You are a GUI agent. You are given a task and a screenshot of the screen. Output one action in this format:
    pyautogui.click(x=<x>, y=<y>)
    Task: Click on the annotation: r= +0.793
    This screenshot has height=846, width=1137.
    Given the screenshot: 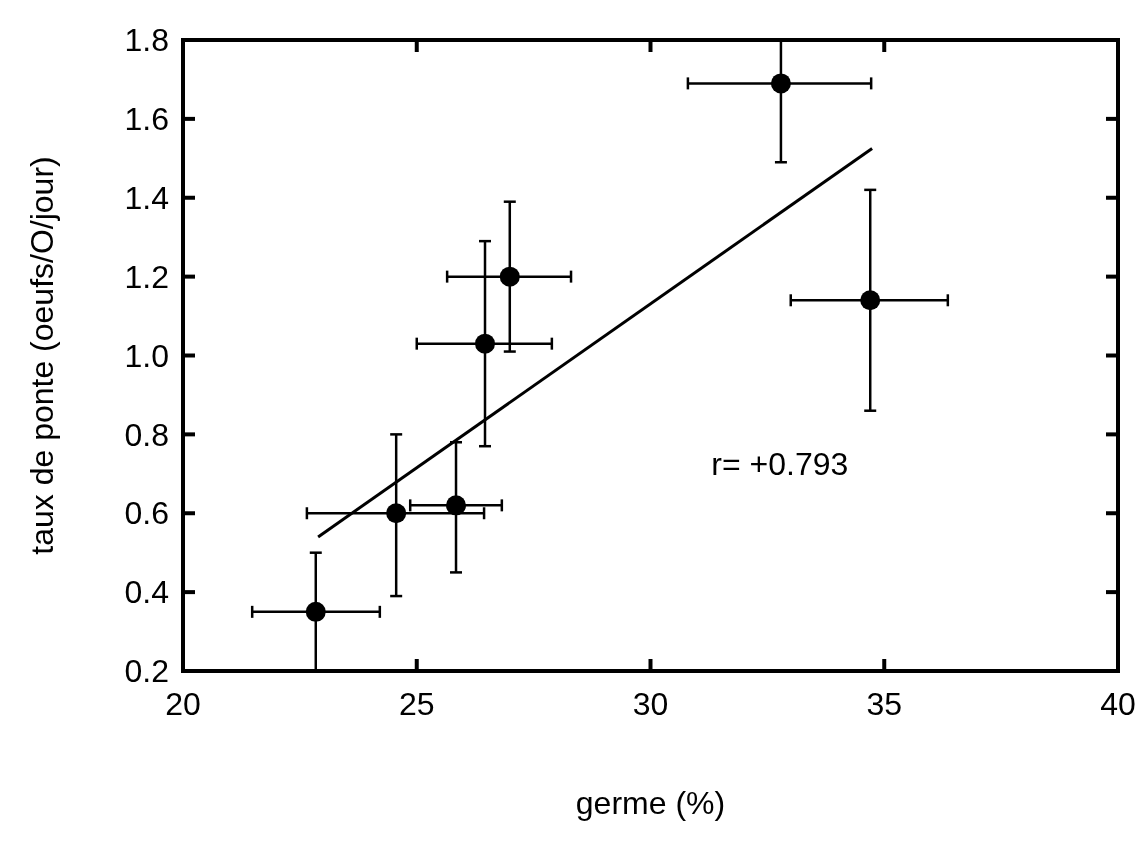 What is the action you would take?
    pyautogui.click(x=780, y=464)
    